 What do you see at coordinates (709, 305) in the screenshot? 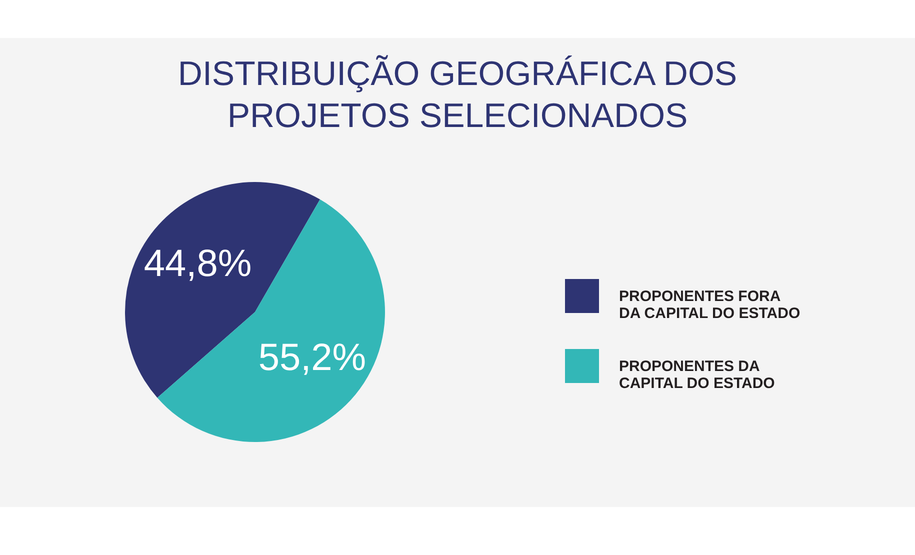
I see `legend-label: PROPONENTES FORA DA CAPITAL DO ESTADO` at bounding box center [709, 305].